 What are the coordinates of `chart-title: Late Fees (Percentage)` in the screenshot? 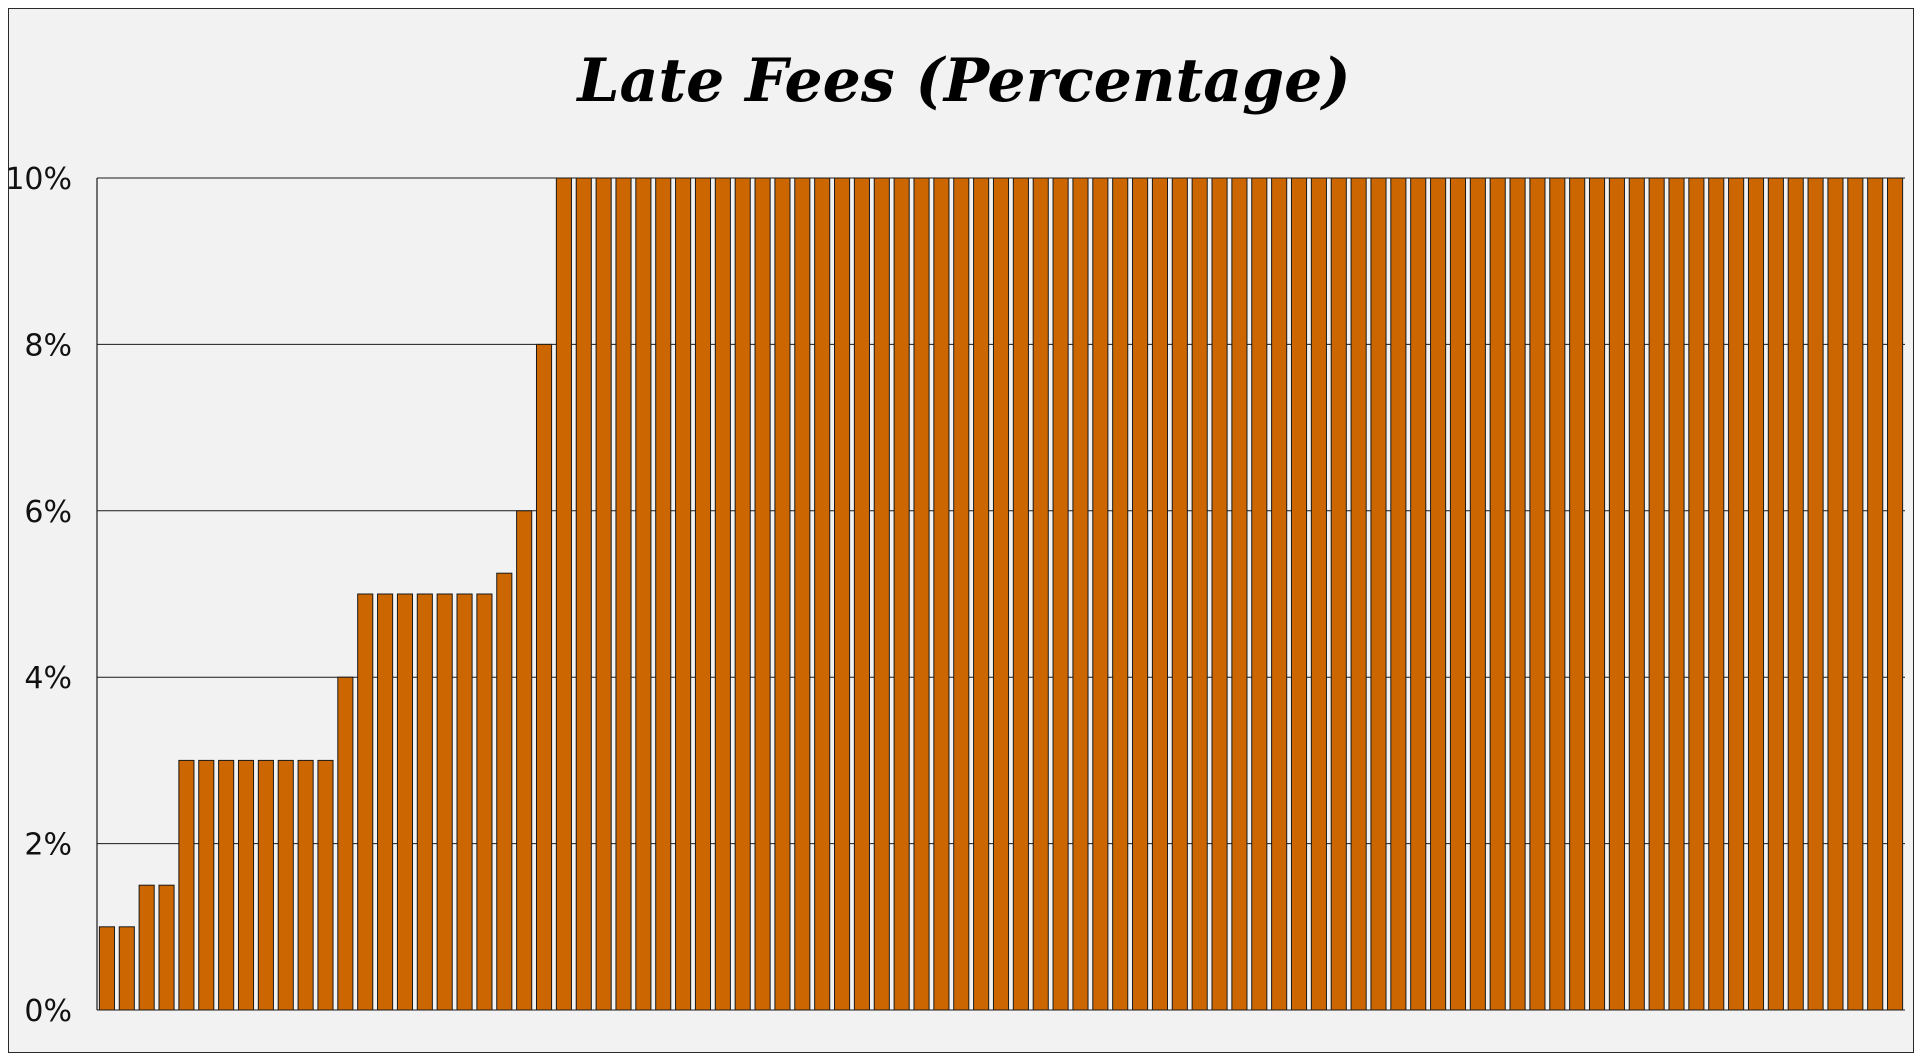 It's located at (962, 81).